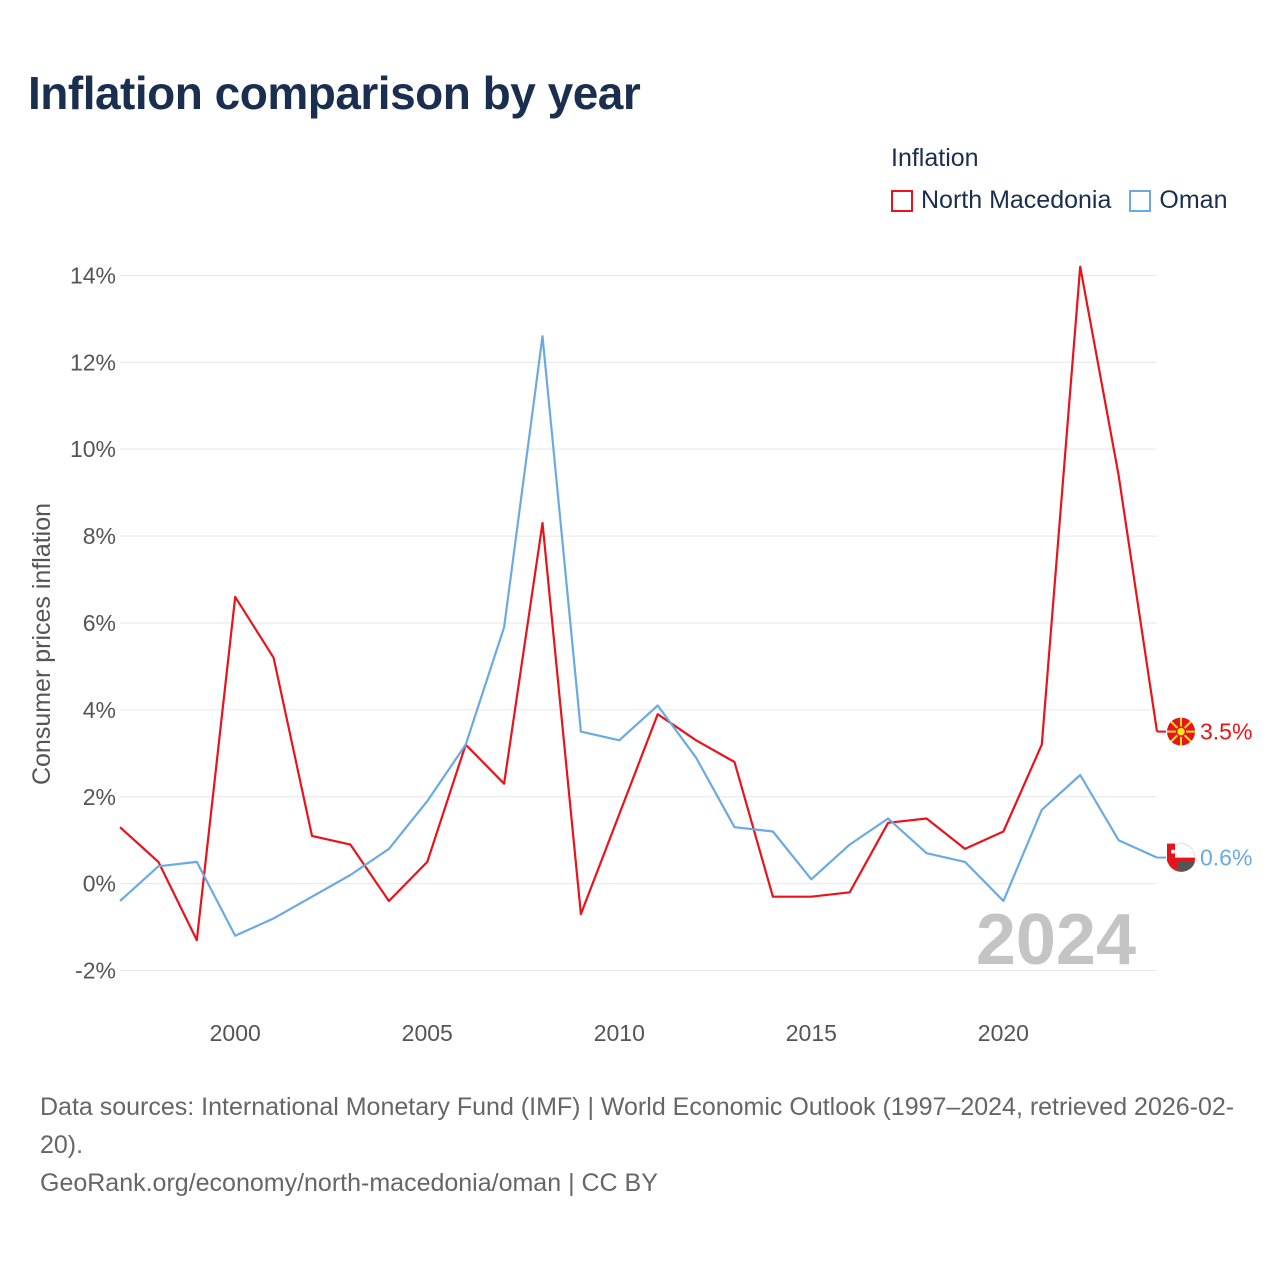 The width and height of the screenshot is (1280, 1280). I want to click on flag-hoist, so click(1171, 852).